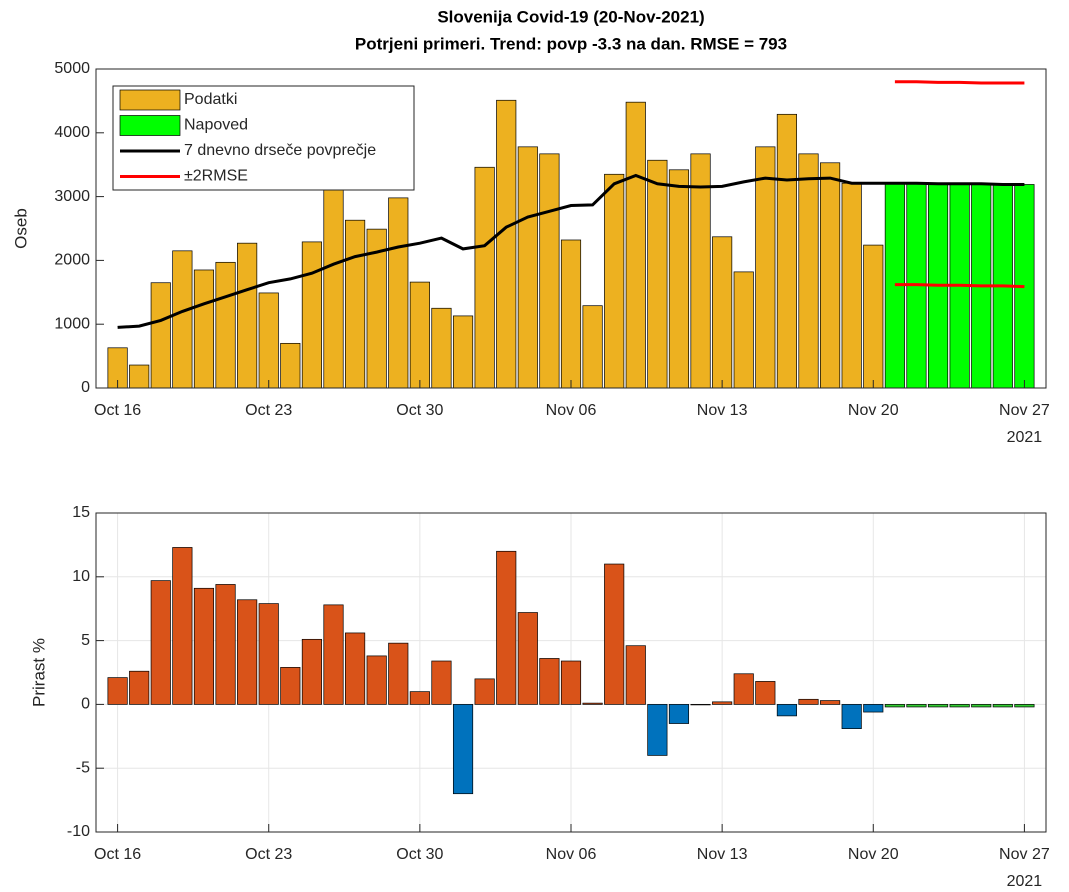  I want to click on y-tick-label: 5000, so click(72, 68).